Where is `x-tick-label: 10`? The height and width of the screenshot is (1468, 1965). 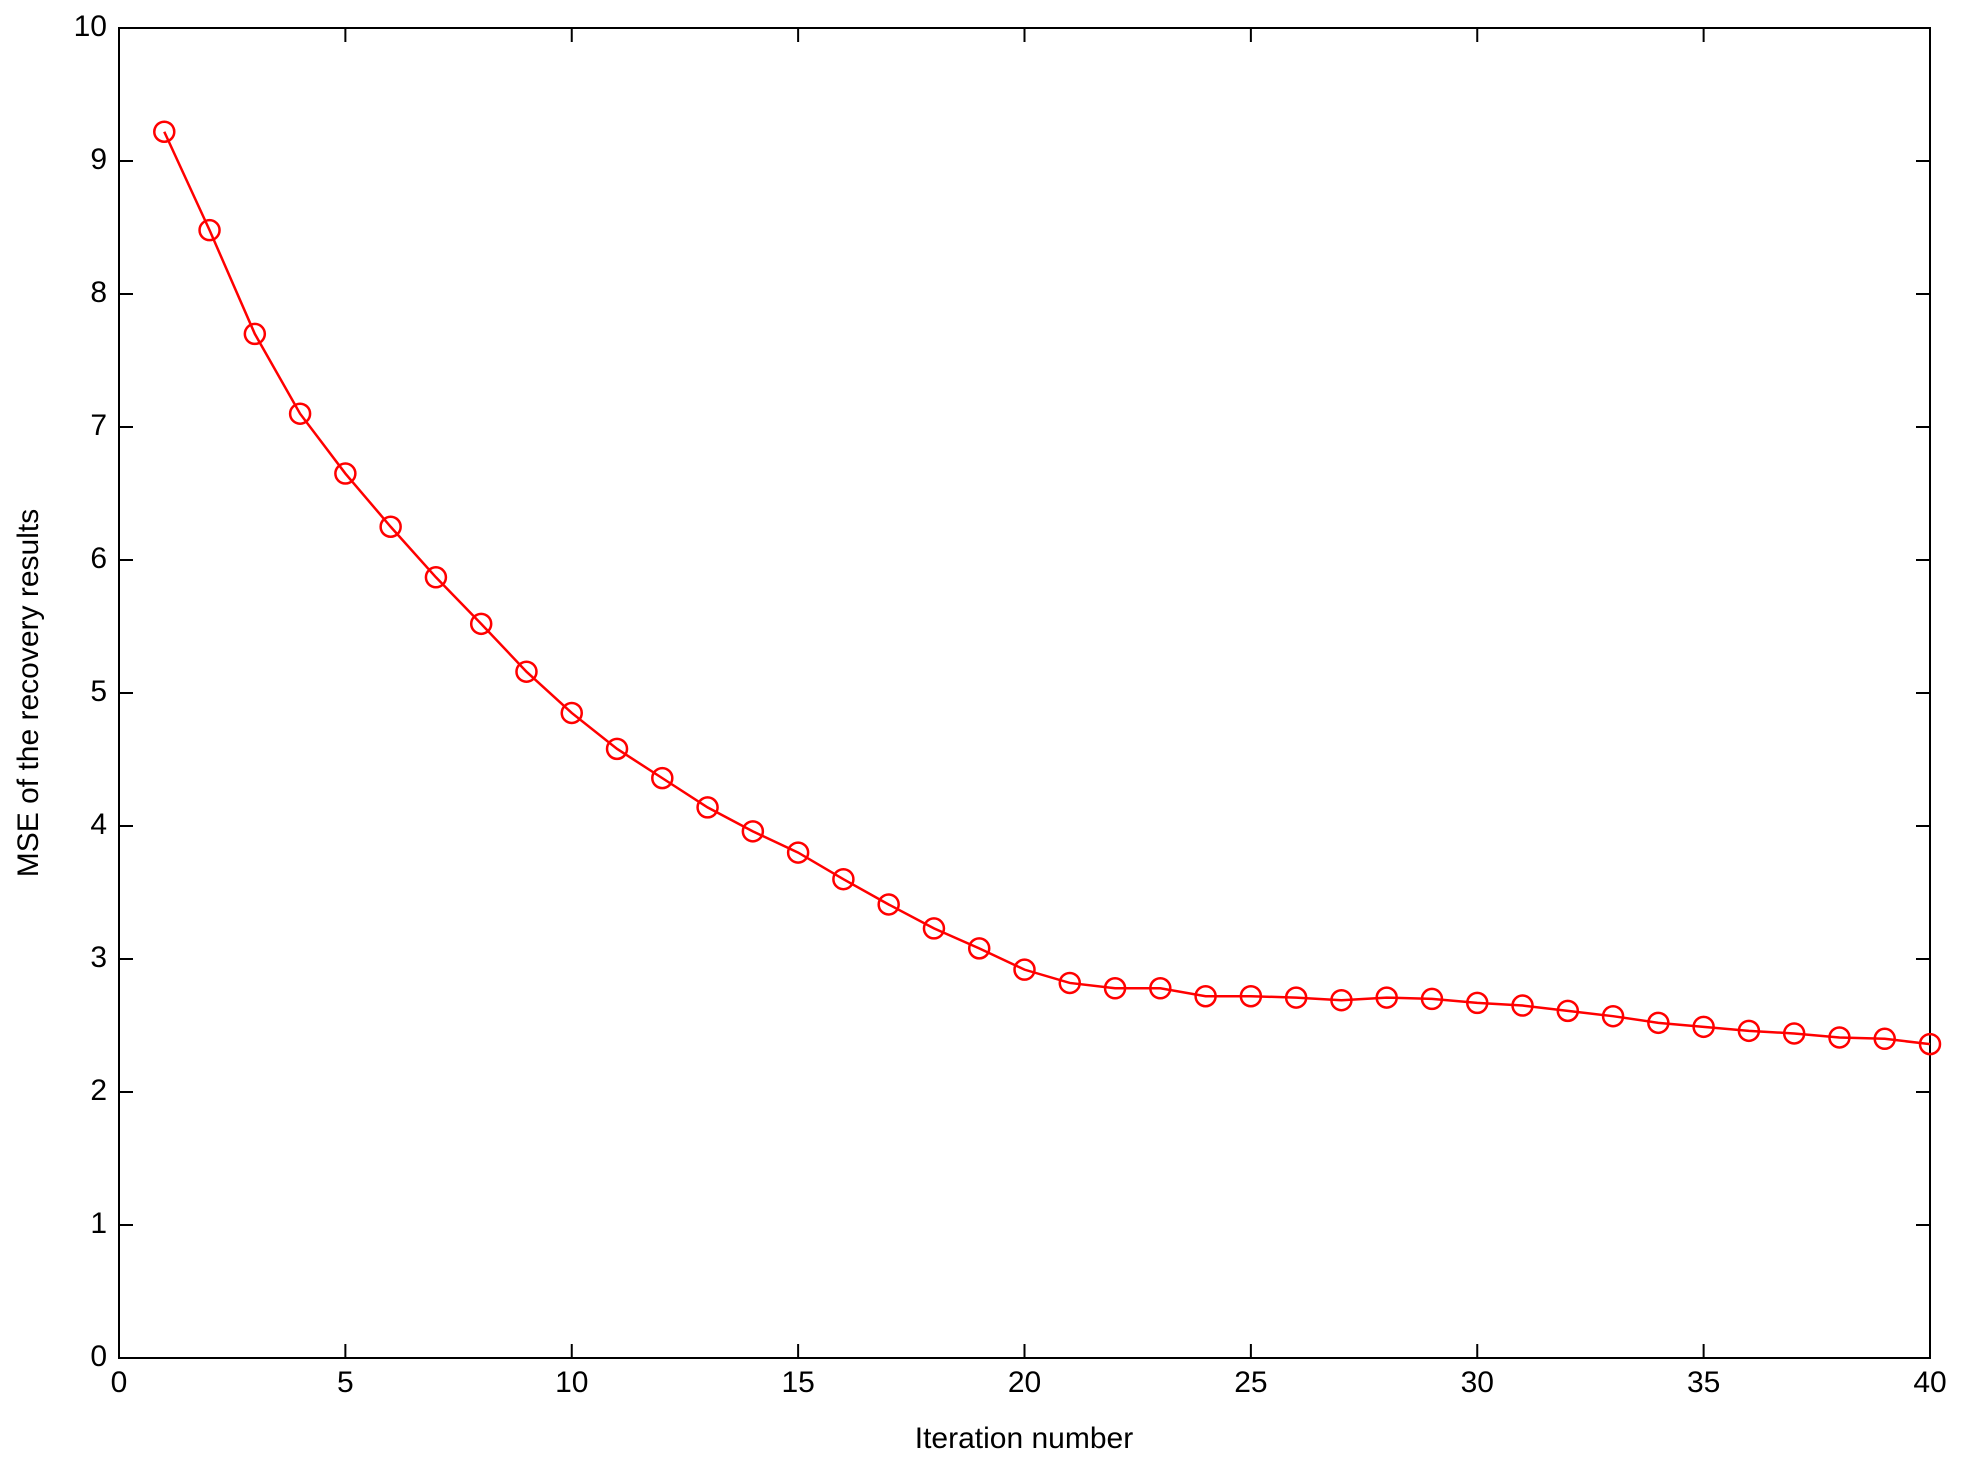 x-tick-label: 10 is located at coordinates (571, 1382).